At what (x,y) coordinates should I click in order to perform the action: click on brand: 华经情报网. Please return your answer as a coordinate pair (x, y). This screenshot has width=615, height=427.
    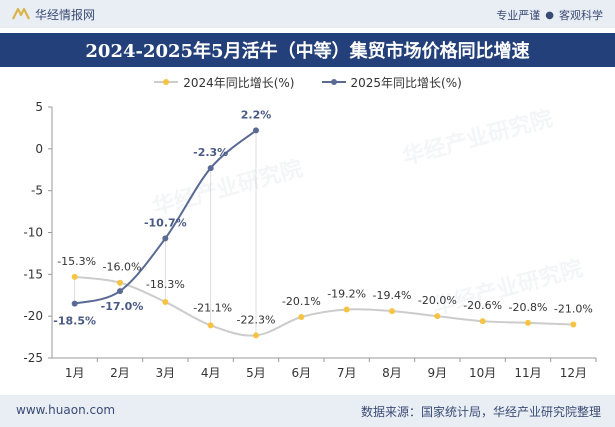
    Looking at the image, I should click on (53, 14).